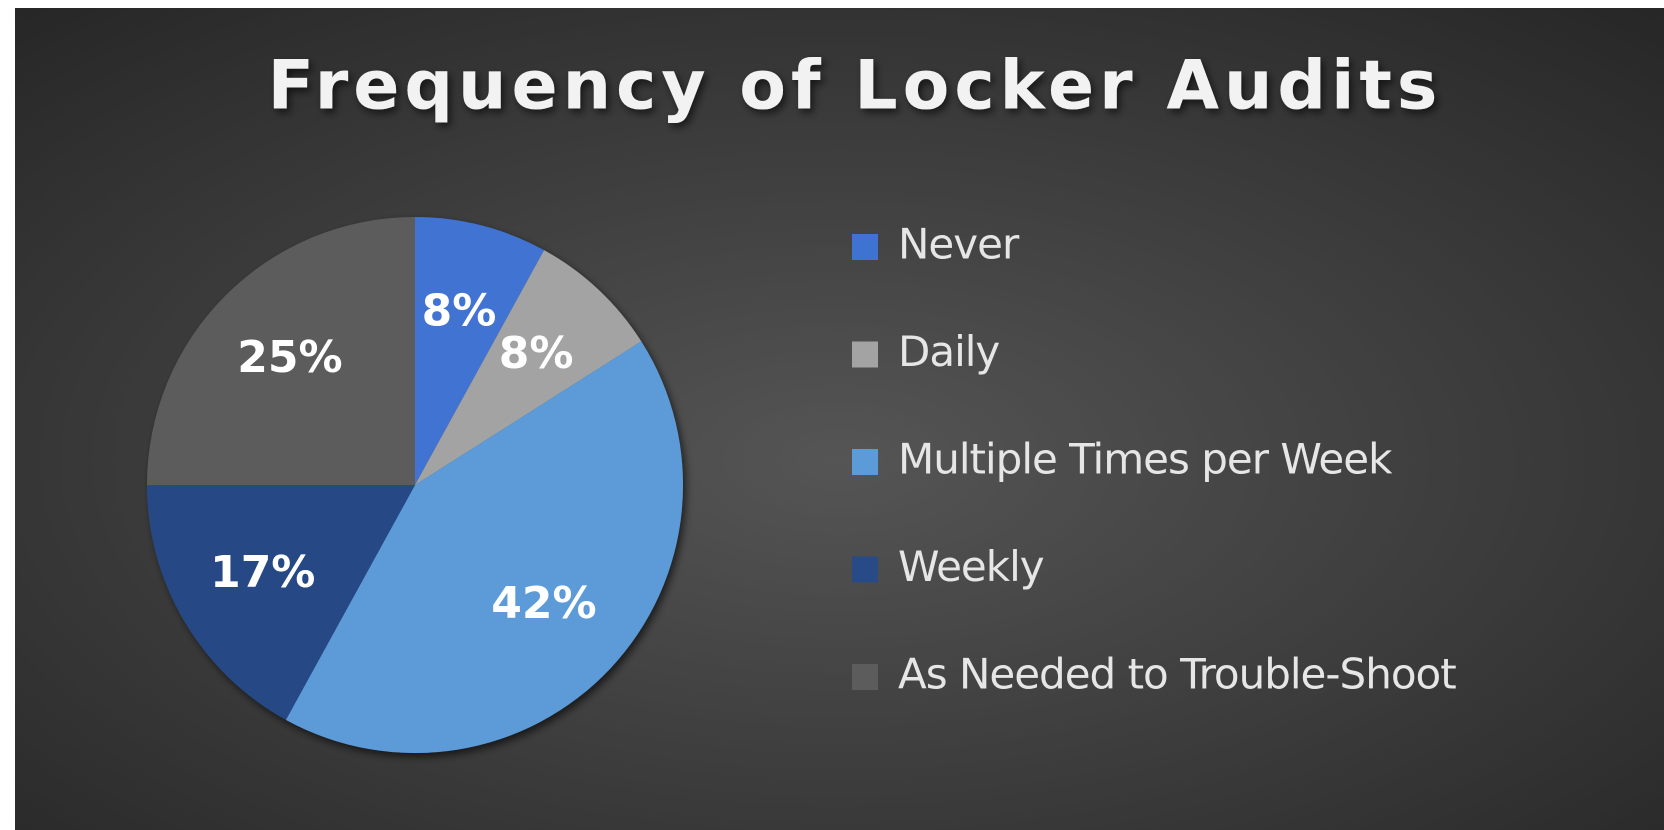 The height and width of the screenshot is (830, 1664). What do you see at coordinates (543, 603) in the screenshot?
I see `data-label: 42%` at bounding box center [543, 603].